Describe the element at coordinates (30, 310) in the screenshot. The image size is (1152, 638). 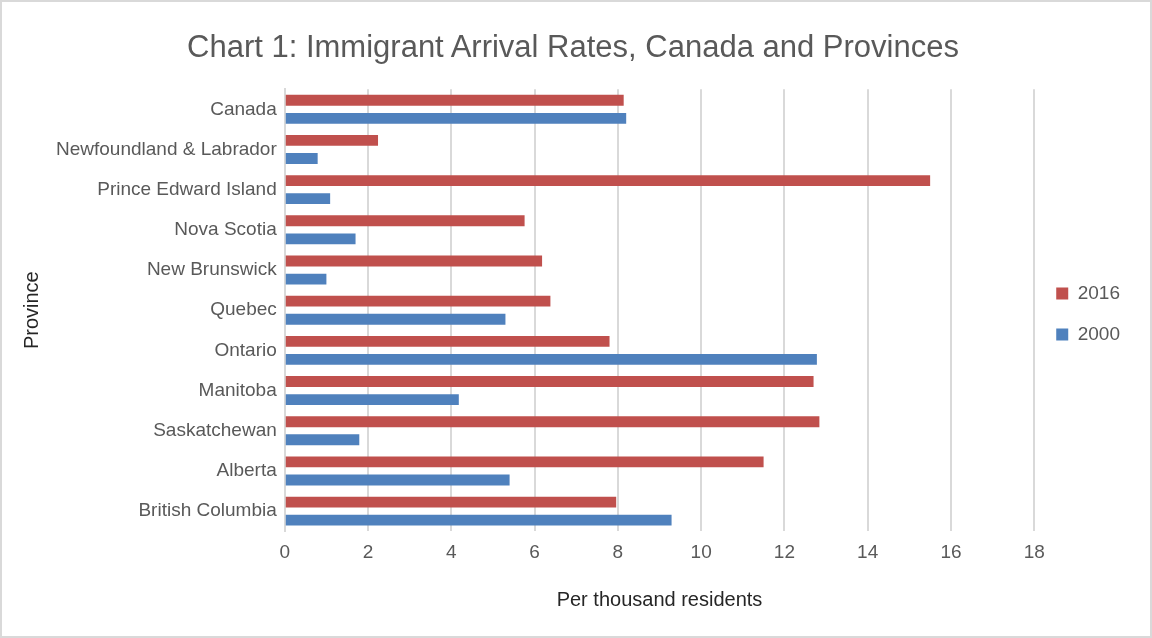
I see `y-axis-title: Province` at that location.